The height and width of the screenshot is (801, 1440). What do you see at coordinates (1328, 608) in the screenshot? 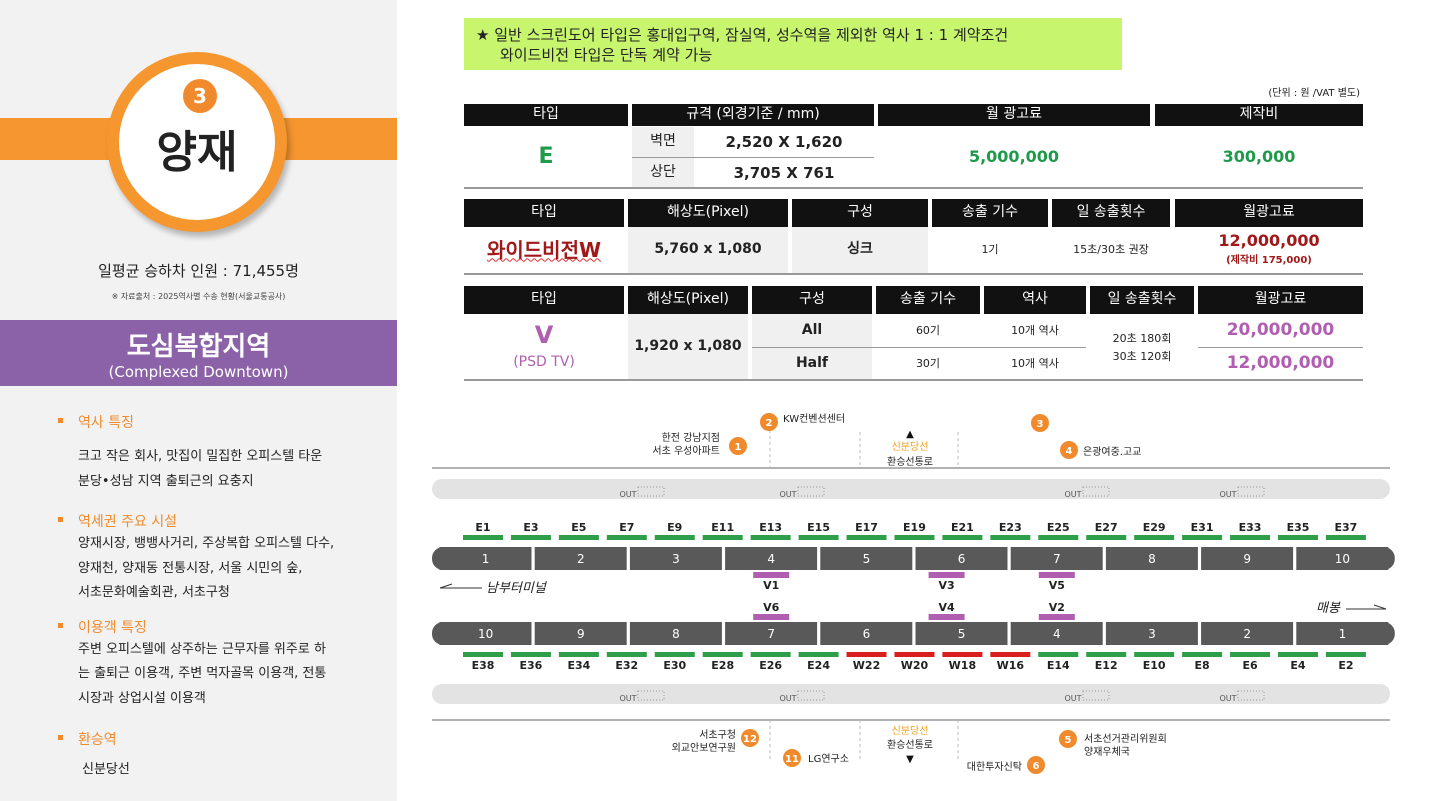
I see `direction-label: 매봉` at bounding box center [1328, 608].